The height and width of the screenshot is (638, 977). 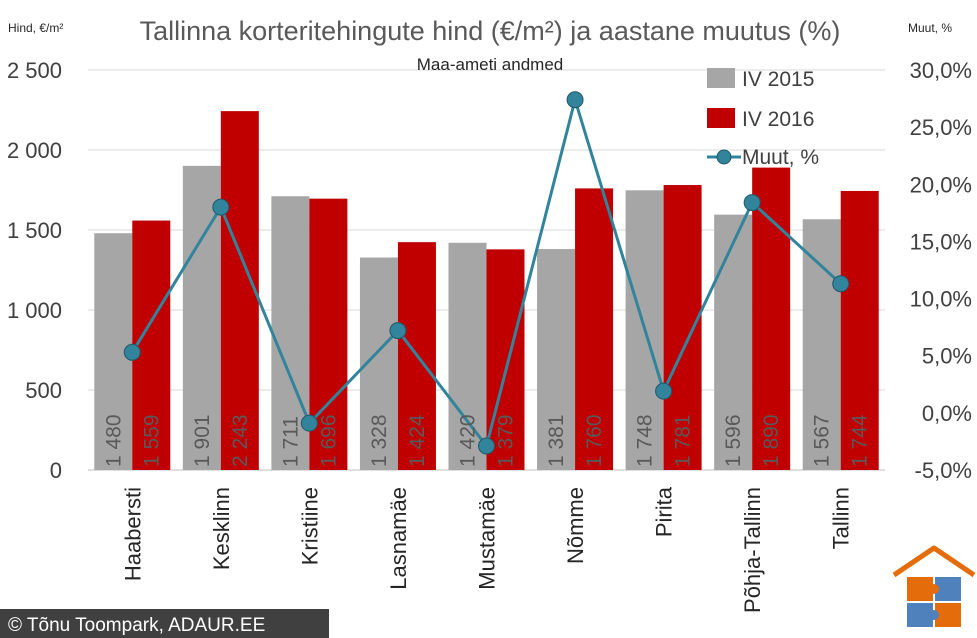 I want to click on category-label-tallinn: Tallinn, so click(x=841, y=518).